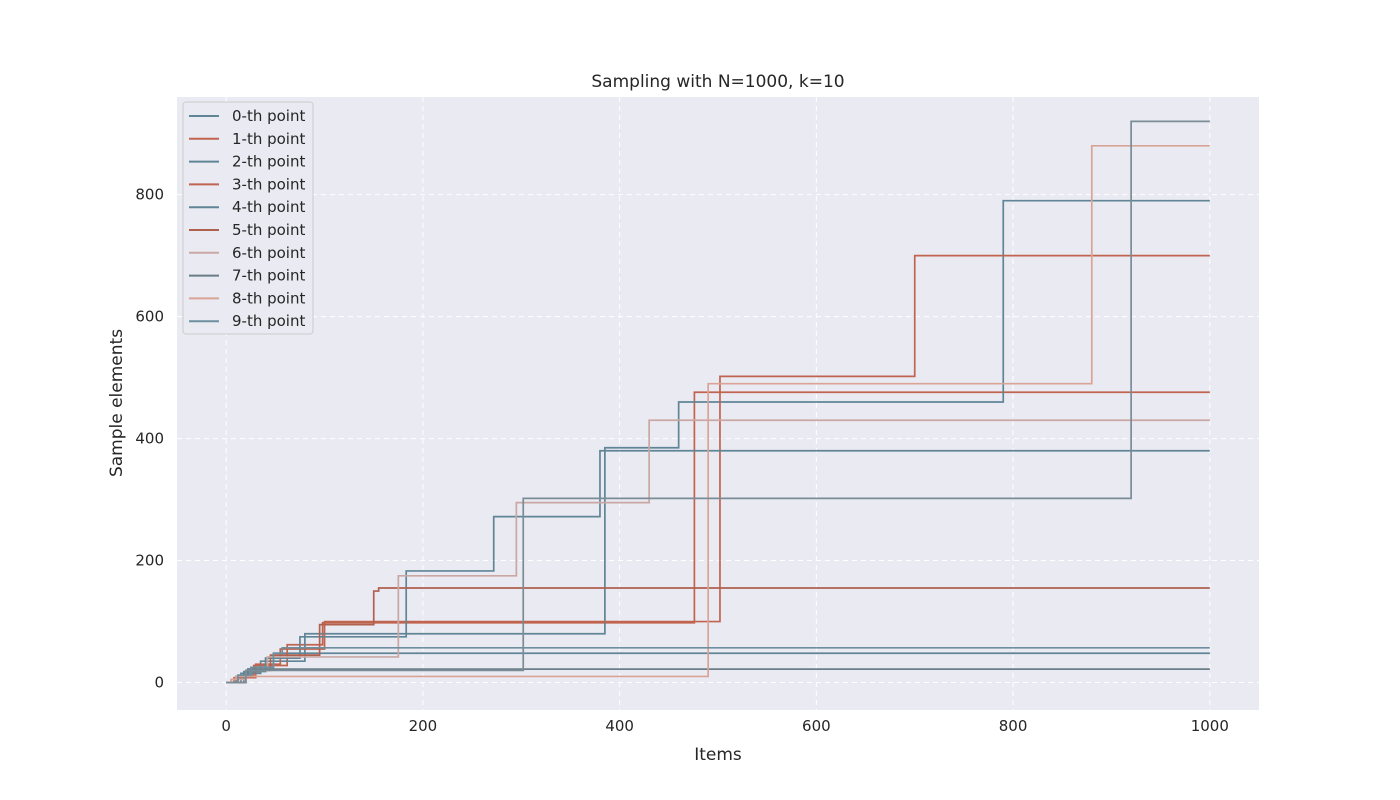 The image size is (1400, 800). What do you see at coordinates (619, 726) in the screenshot?
I see `x-tick-label: 400` at bounding box center [619, 726].